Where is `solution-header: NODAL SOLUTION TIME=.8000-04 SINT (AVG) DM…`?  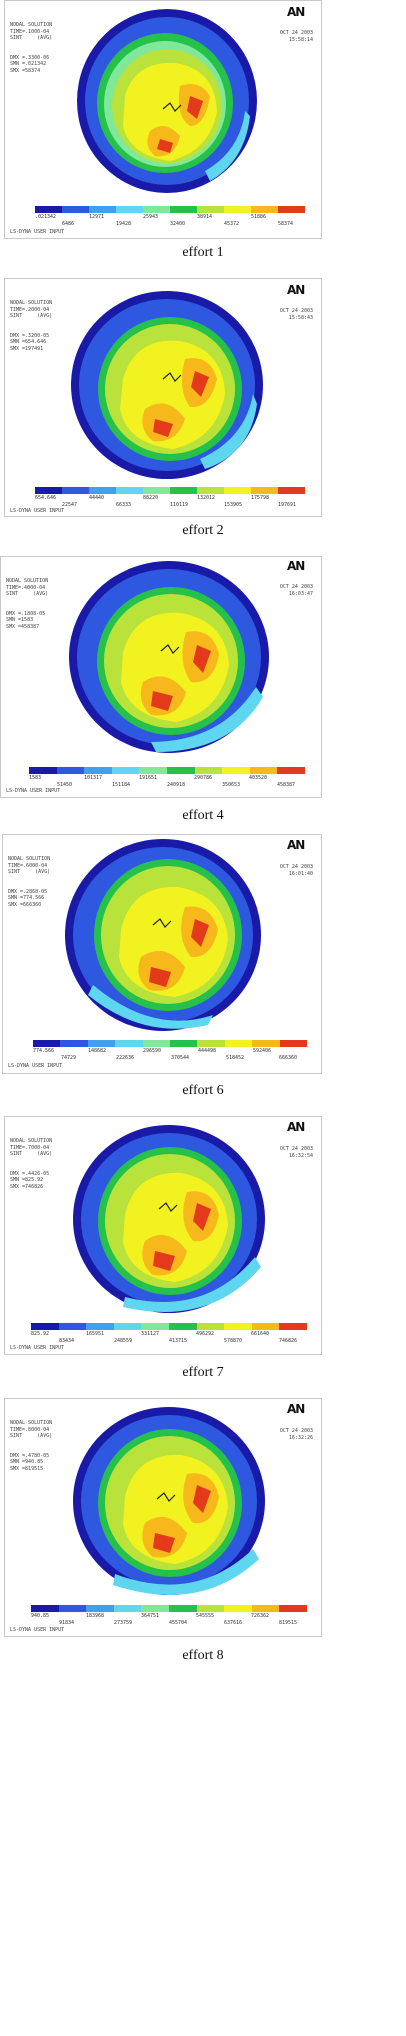
solution-header: NODAL SOLUTION TIME=.8000-04 SINT (AVG) DM… is located at coordinates (31, 1446).